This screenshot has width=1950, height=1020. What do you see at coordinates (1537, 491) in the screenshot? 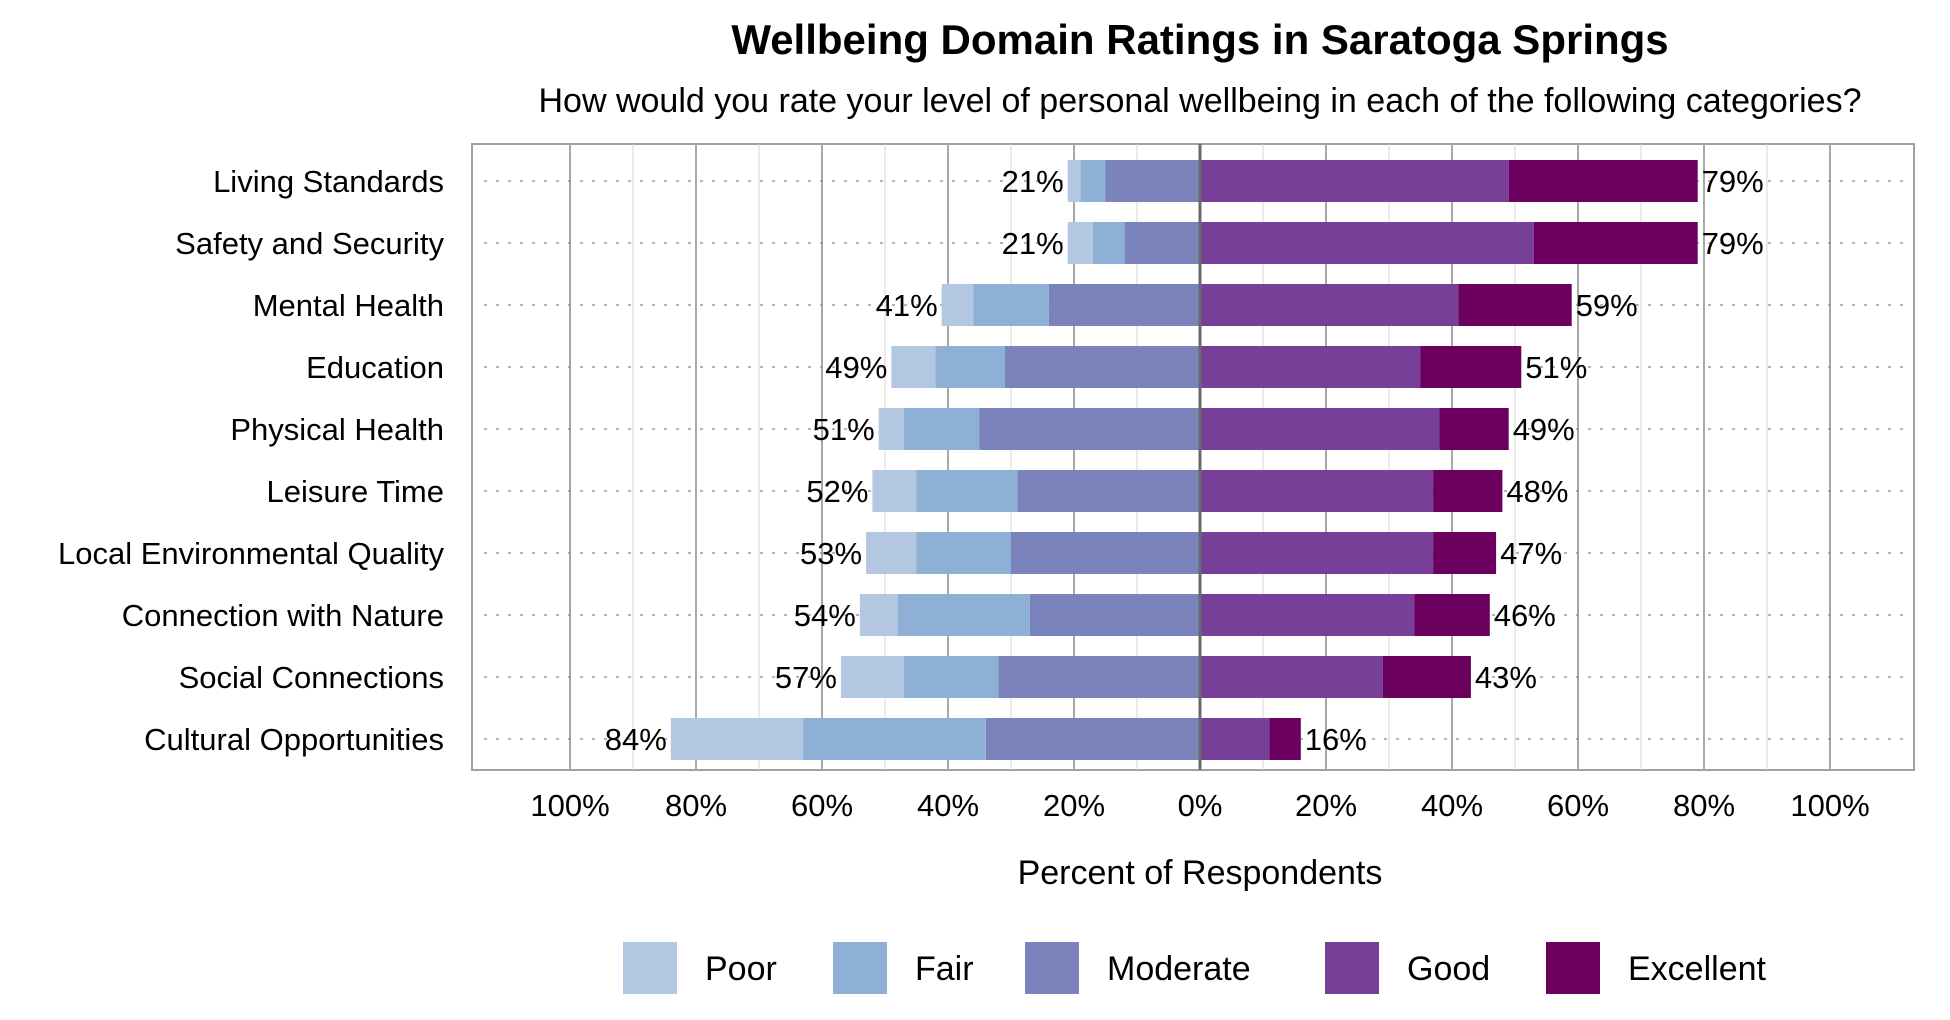
I see `positive-total-label: 48%` at bounding box center [1537, 491].